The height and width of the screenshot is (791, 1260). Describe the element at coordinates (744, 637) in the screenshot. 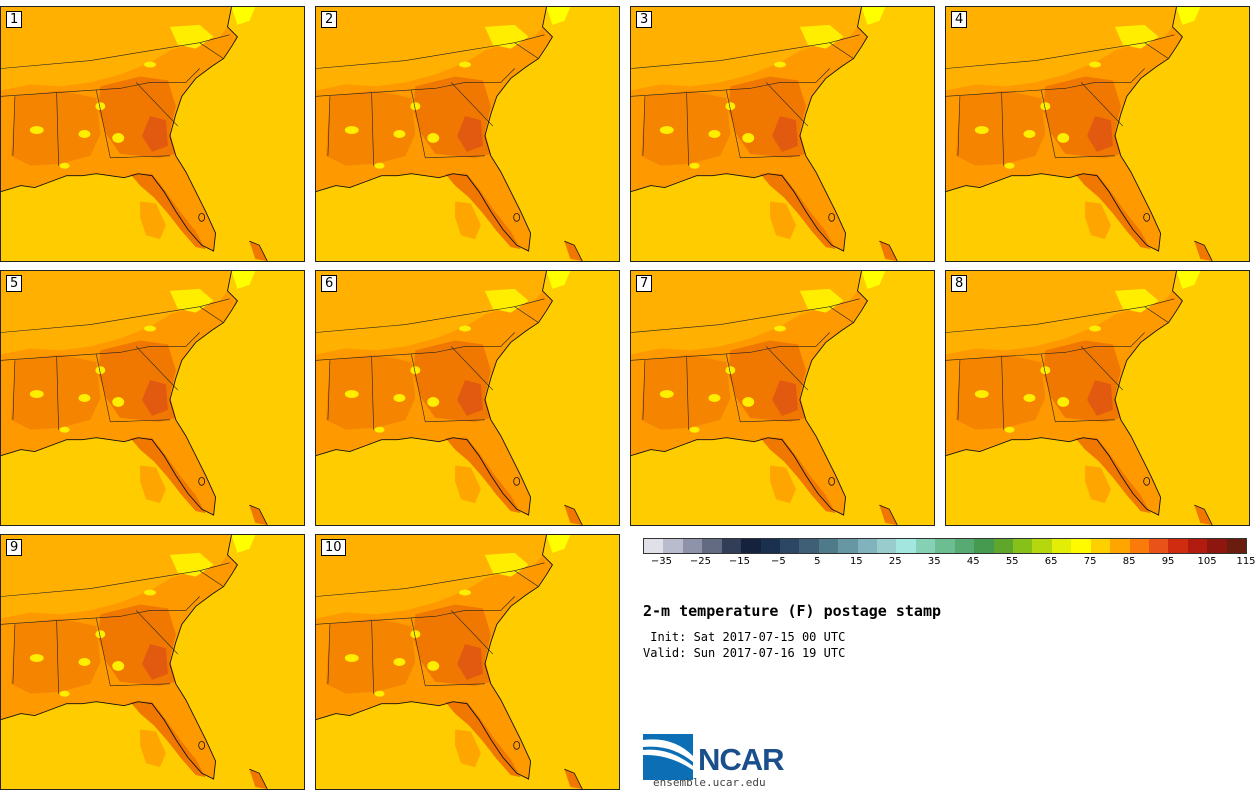

I see `init-time: Init: Sat 2017-07-15 00 UTC` at that location.